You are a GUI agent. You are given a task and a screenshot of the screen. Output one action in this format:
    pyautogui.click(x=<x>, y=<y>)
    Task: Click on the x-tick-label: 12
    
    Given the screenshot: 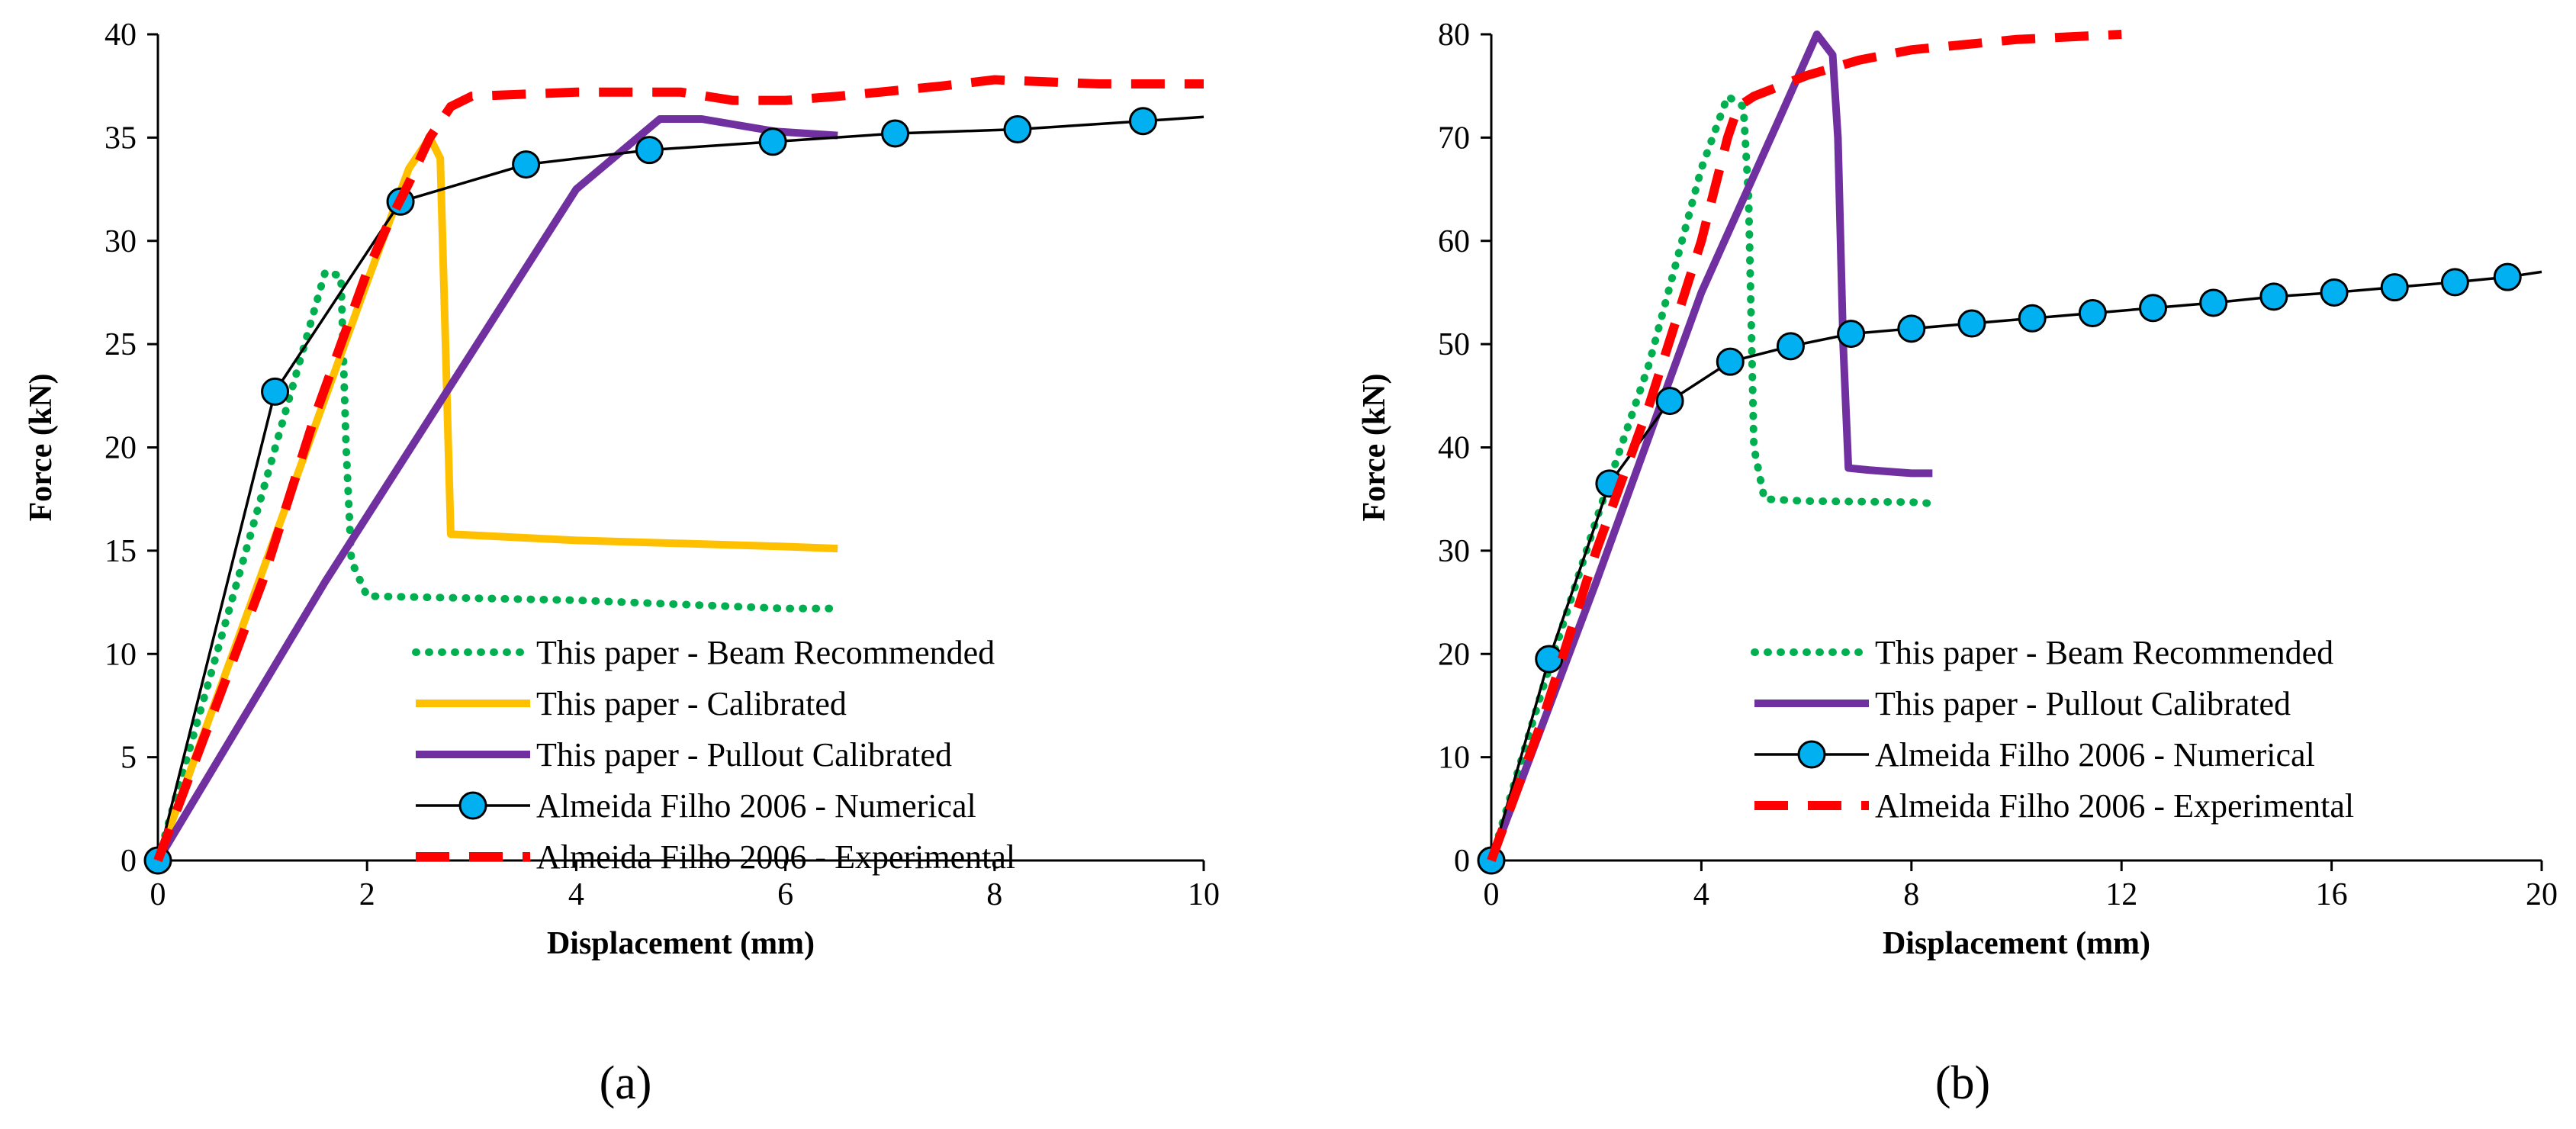 What is the action you would take?
    pyautogui.click(x=2121, y=894)
    